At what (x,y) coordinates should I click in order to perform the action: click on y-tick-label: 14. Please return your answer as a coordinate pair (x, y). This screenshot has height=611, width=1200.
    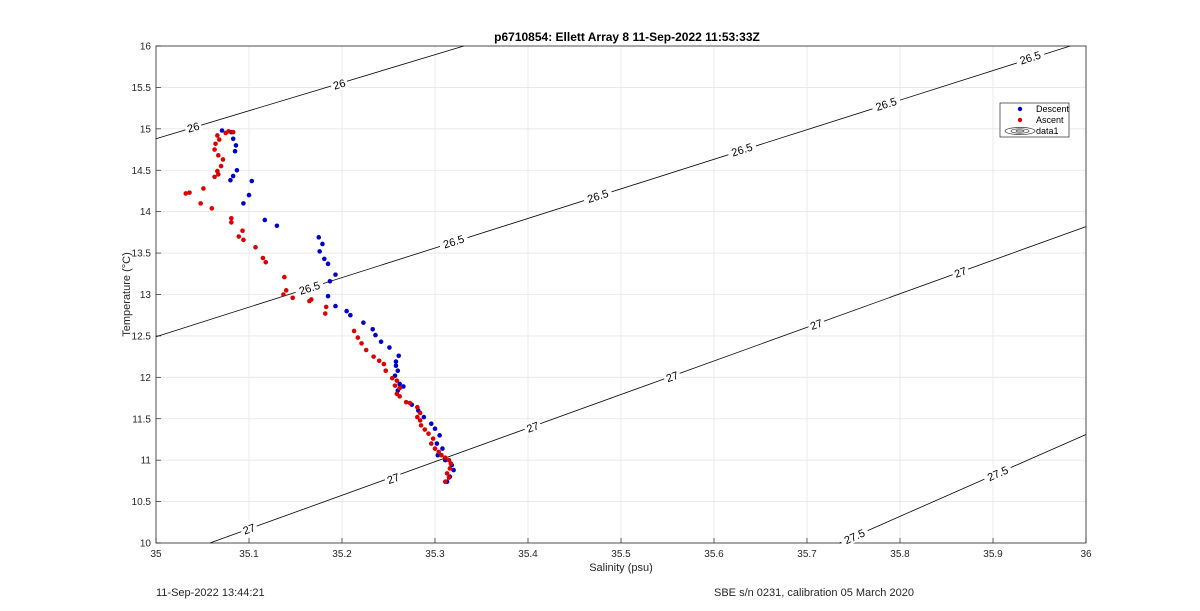
    Looking at the image, I should click on (146, 212).